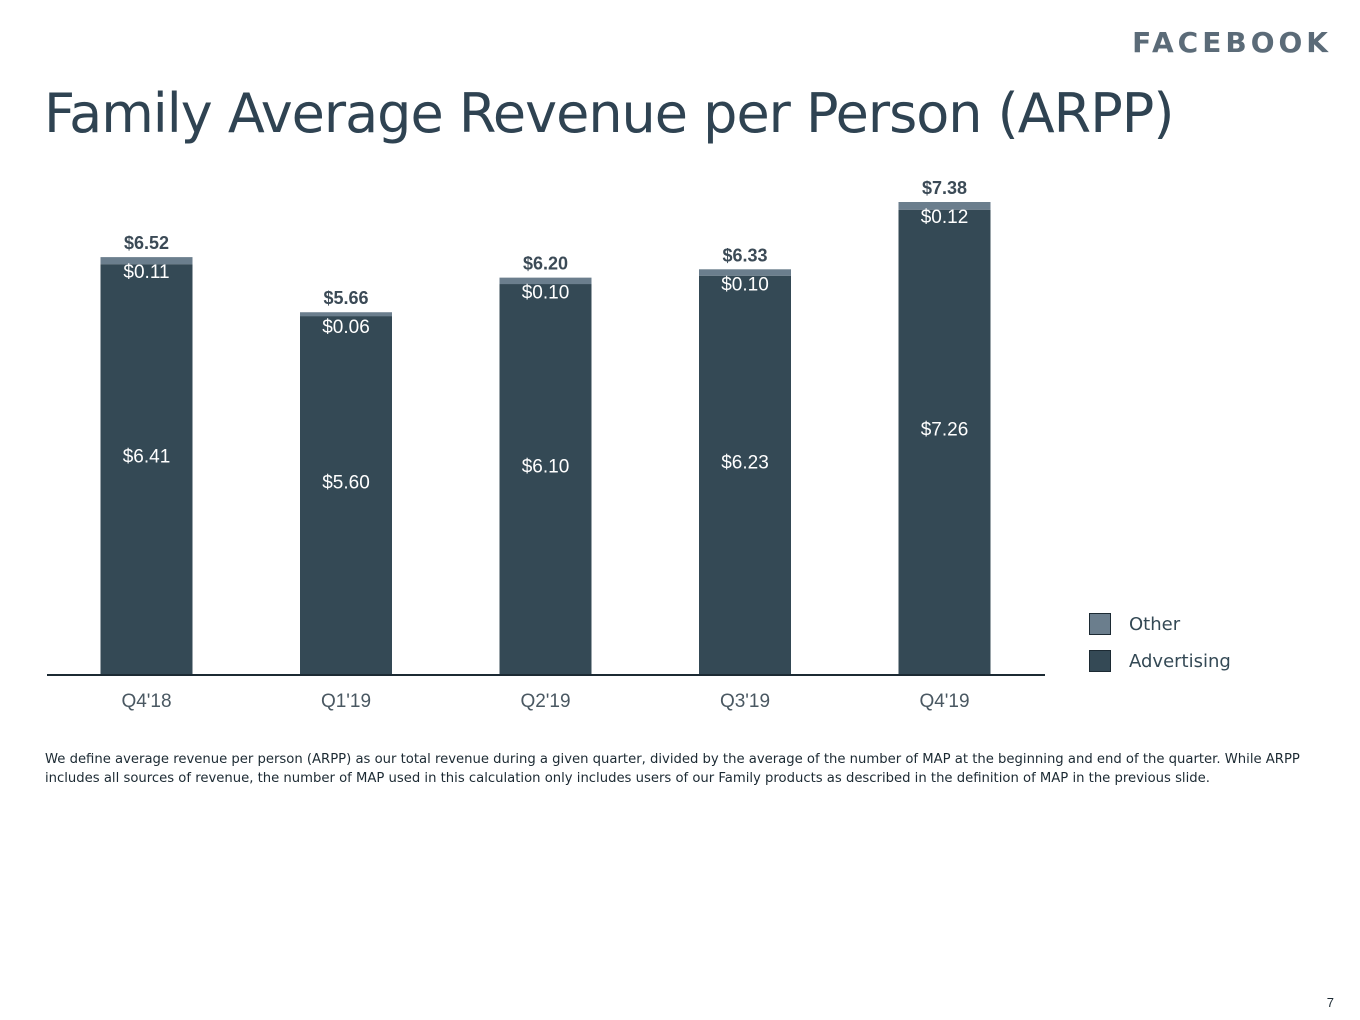 The height and width of the screenshot is (1020, 1360). I want to click on bar-total-label: $7.38, so click(944, 188).